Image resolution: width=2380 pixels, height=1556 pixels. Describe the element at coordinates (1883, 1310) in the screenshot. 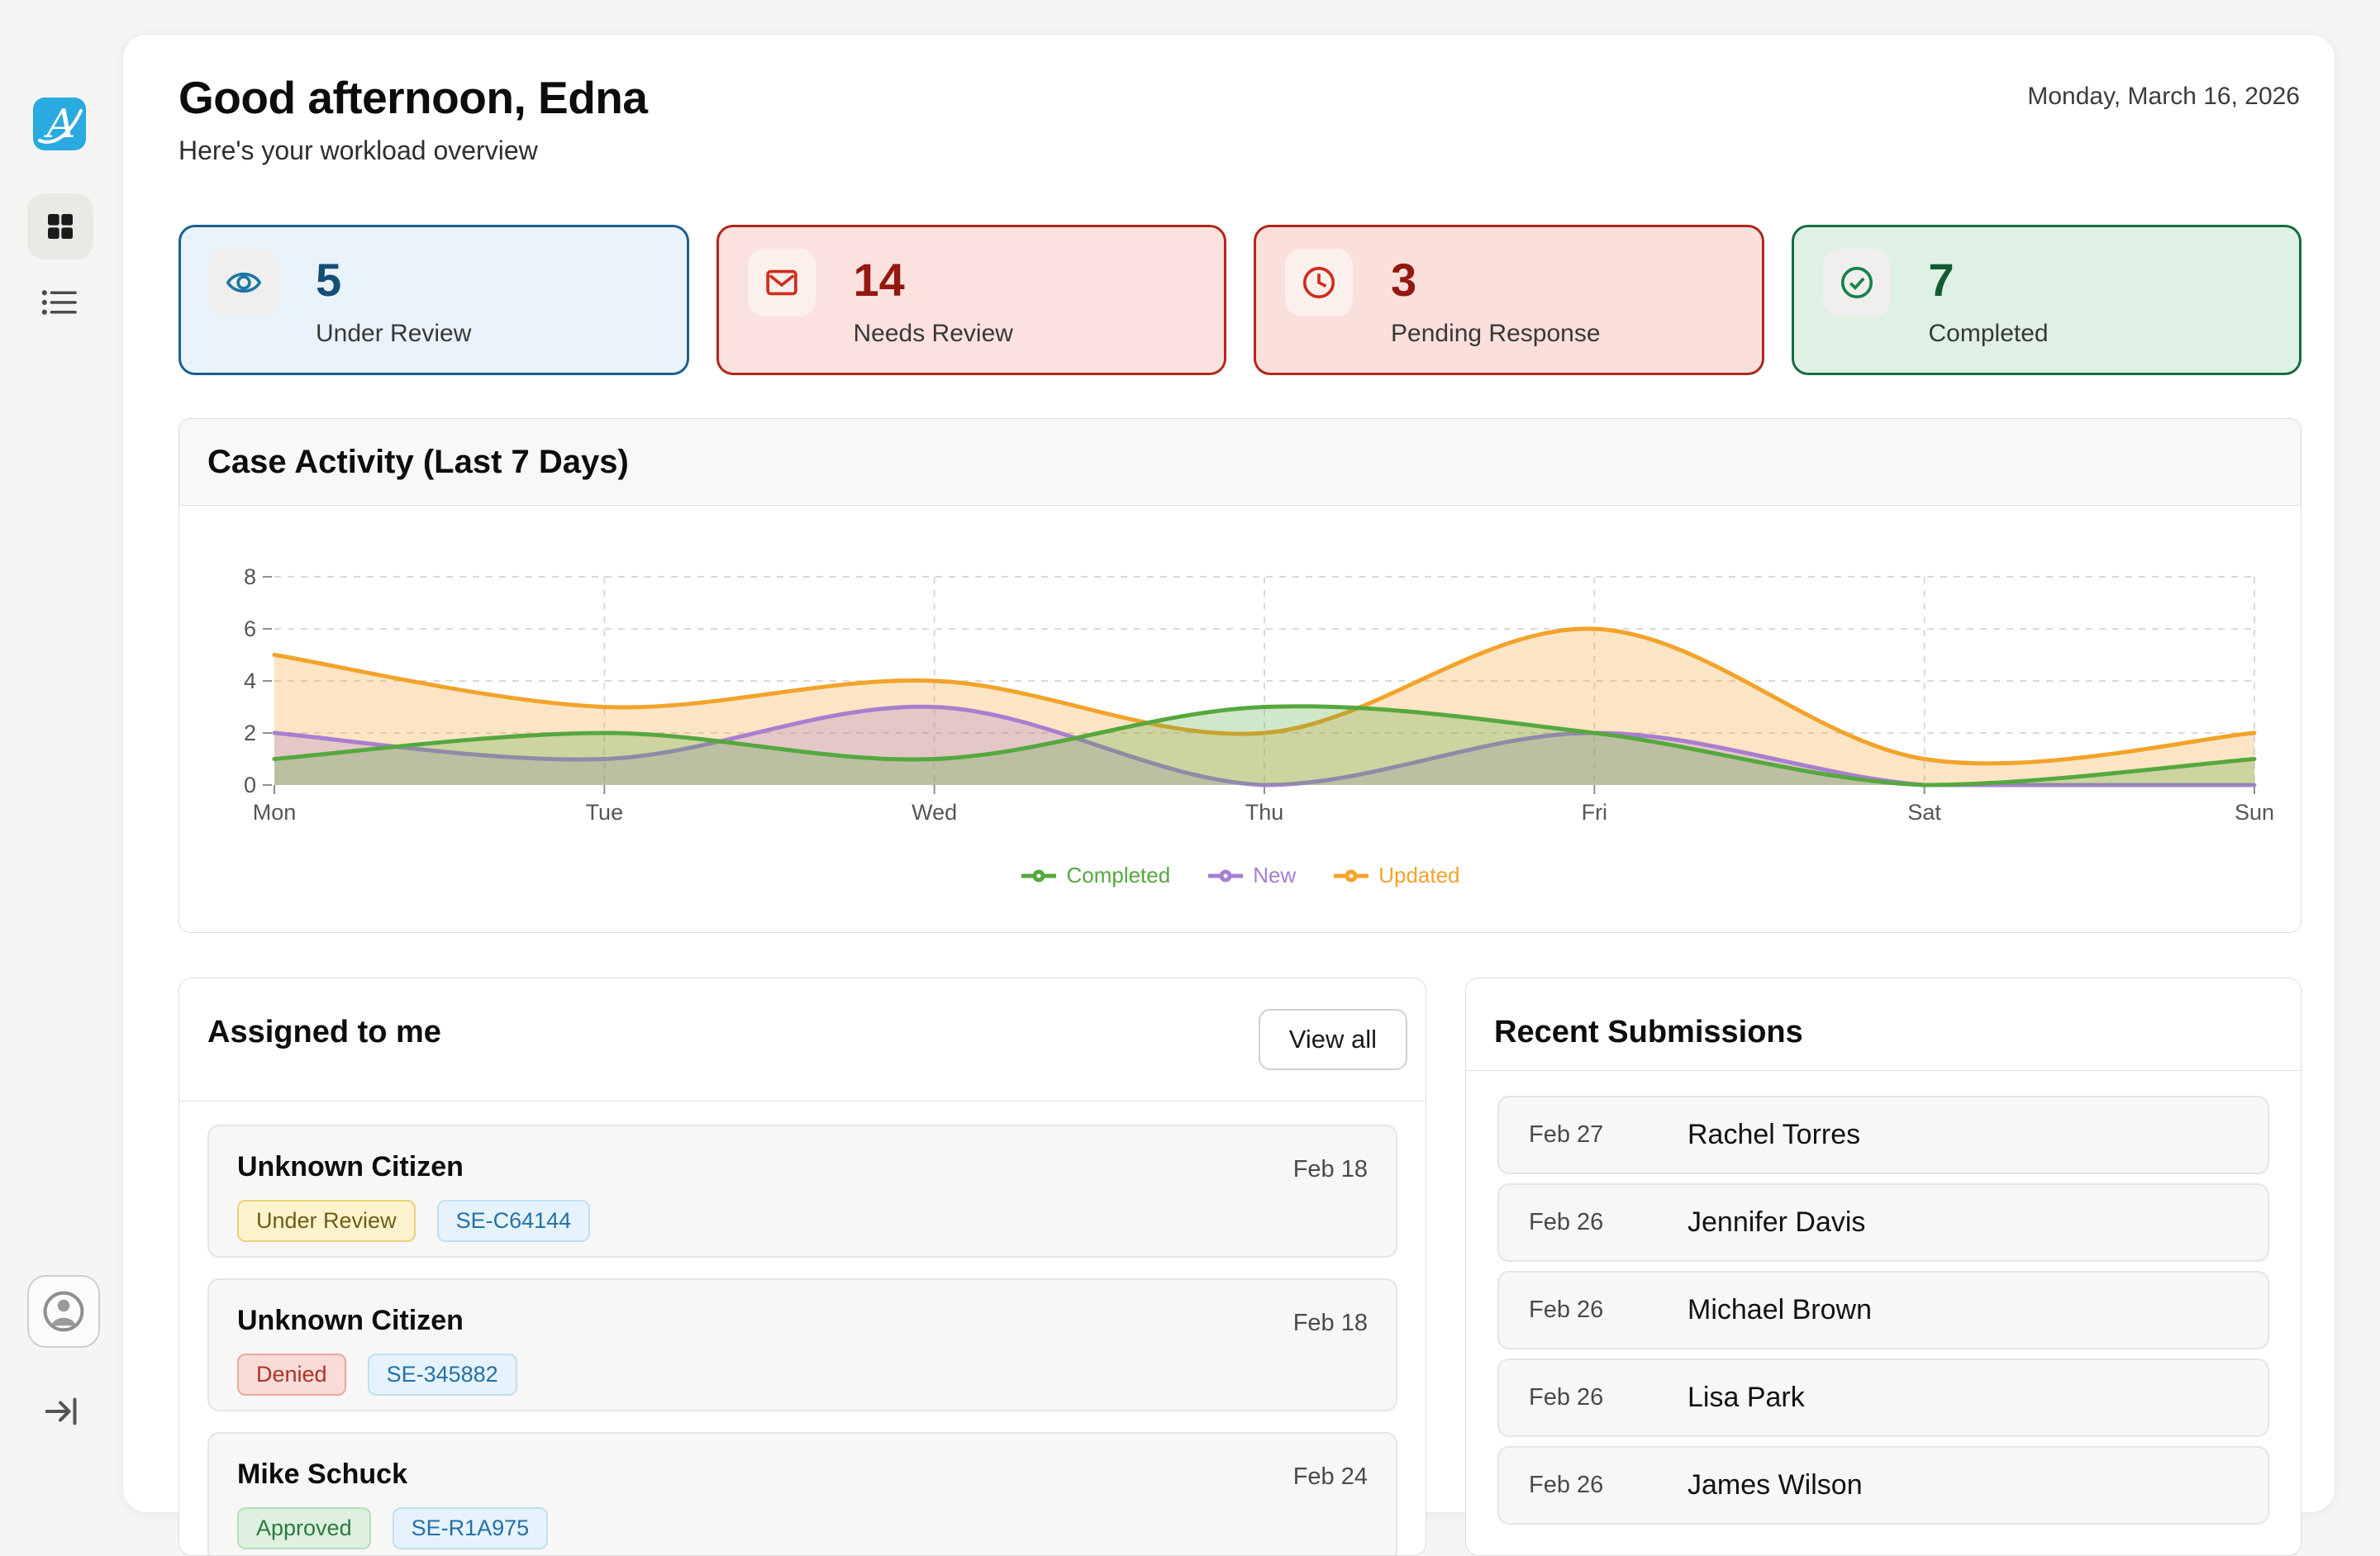

I see `submission-row: Feb 26 Michael Brown` at that location.